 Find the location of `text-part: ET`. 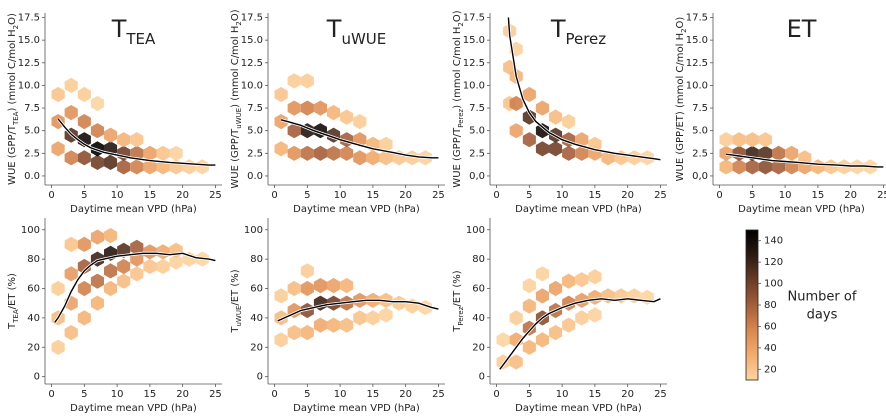

text-part: ET is located at coordinates (802, 29).